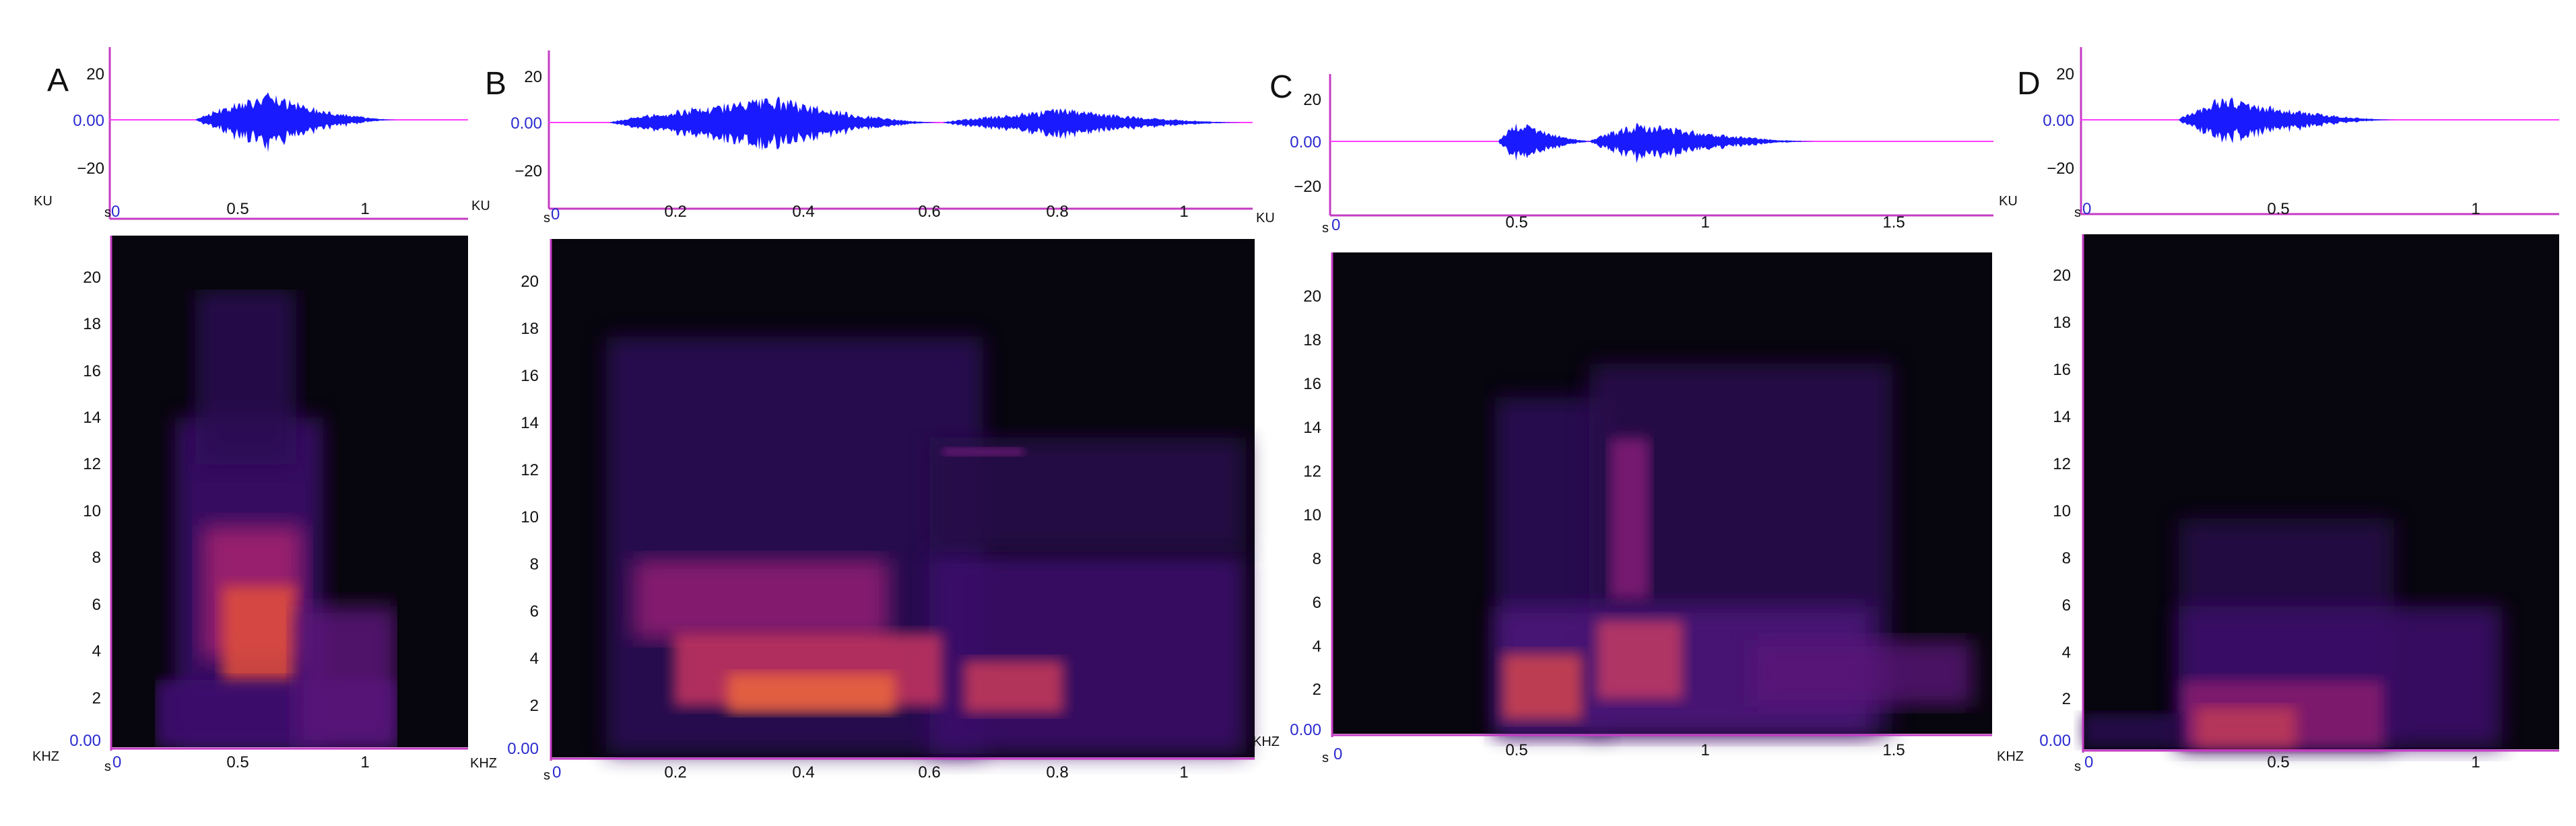  Describe the element at coordinates (96, 698) in the screenshot. I see `spec-a-ytick-1: 2` at that location.